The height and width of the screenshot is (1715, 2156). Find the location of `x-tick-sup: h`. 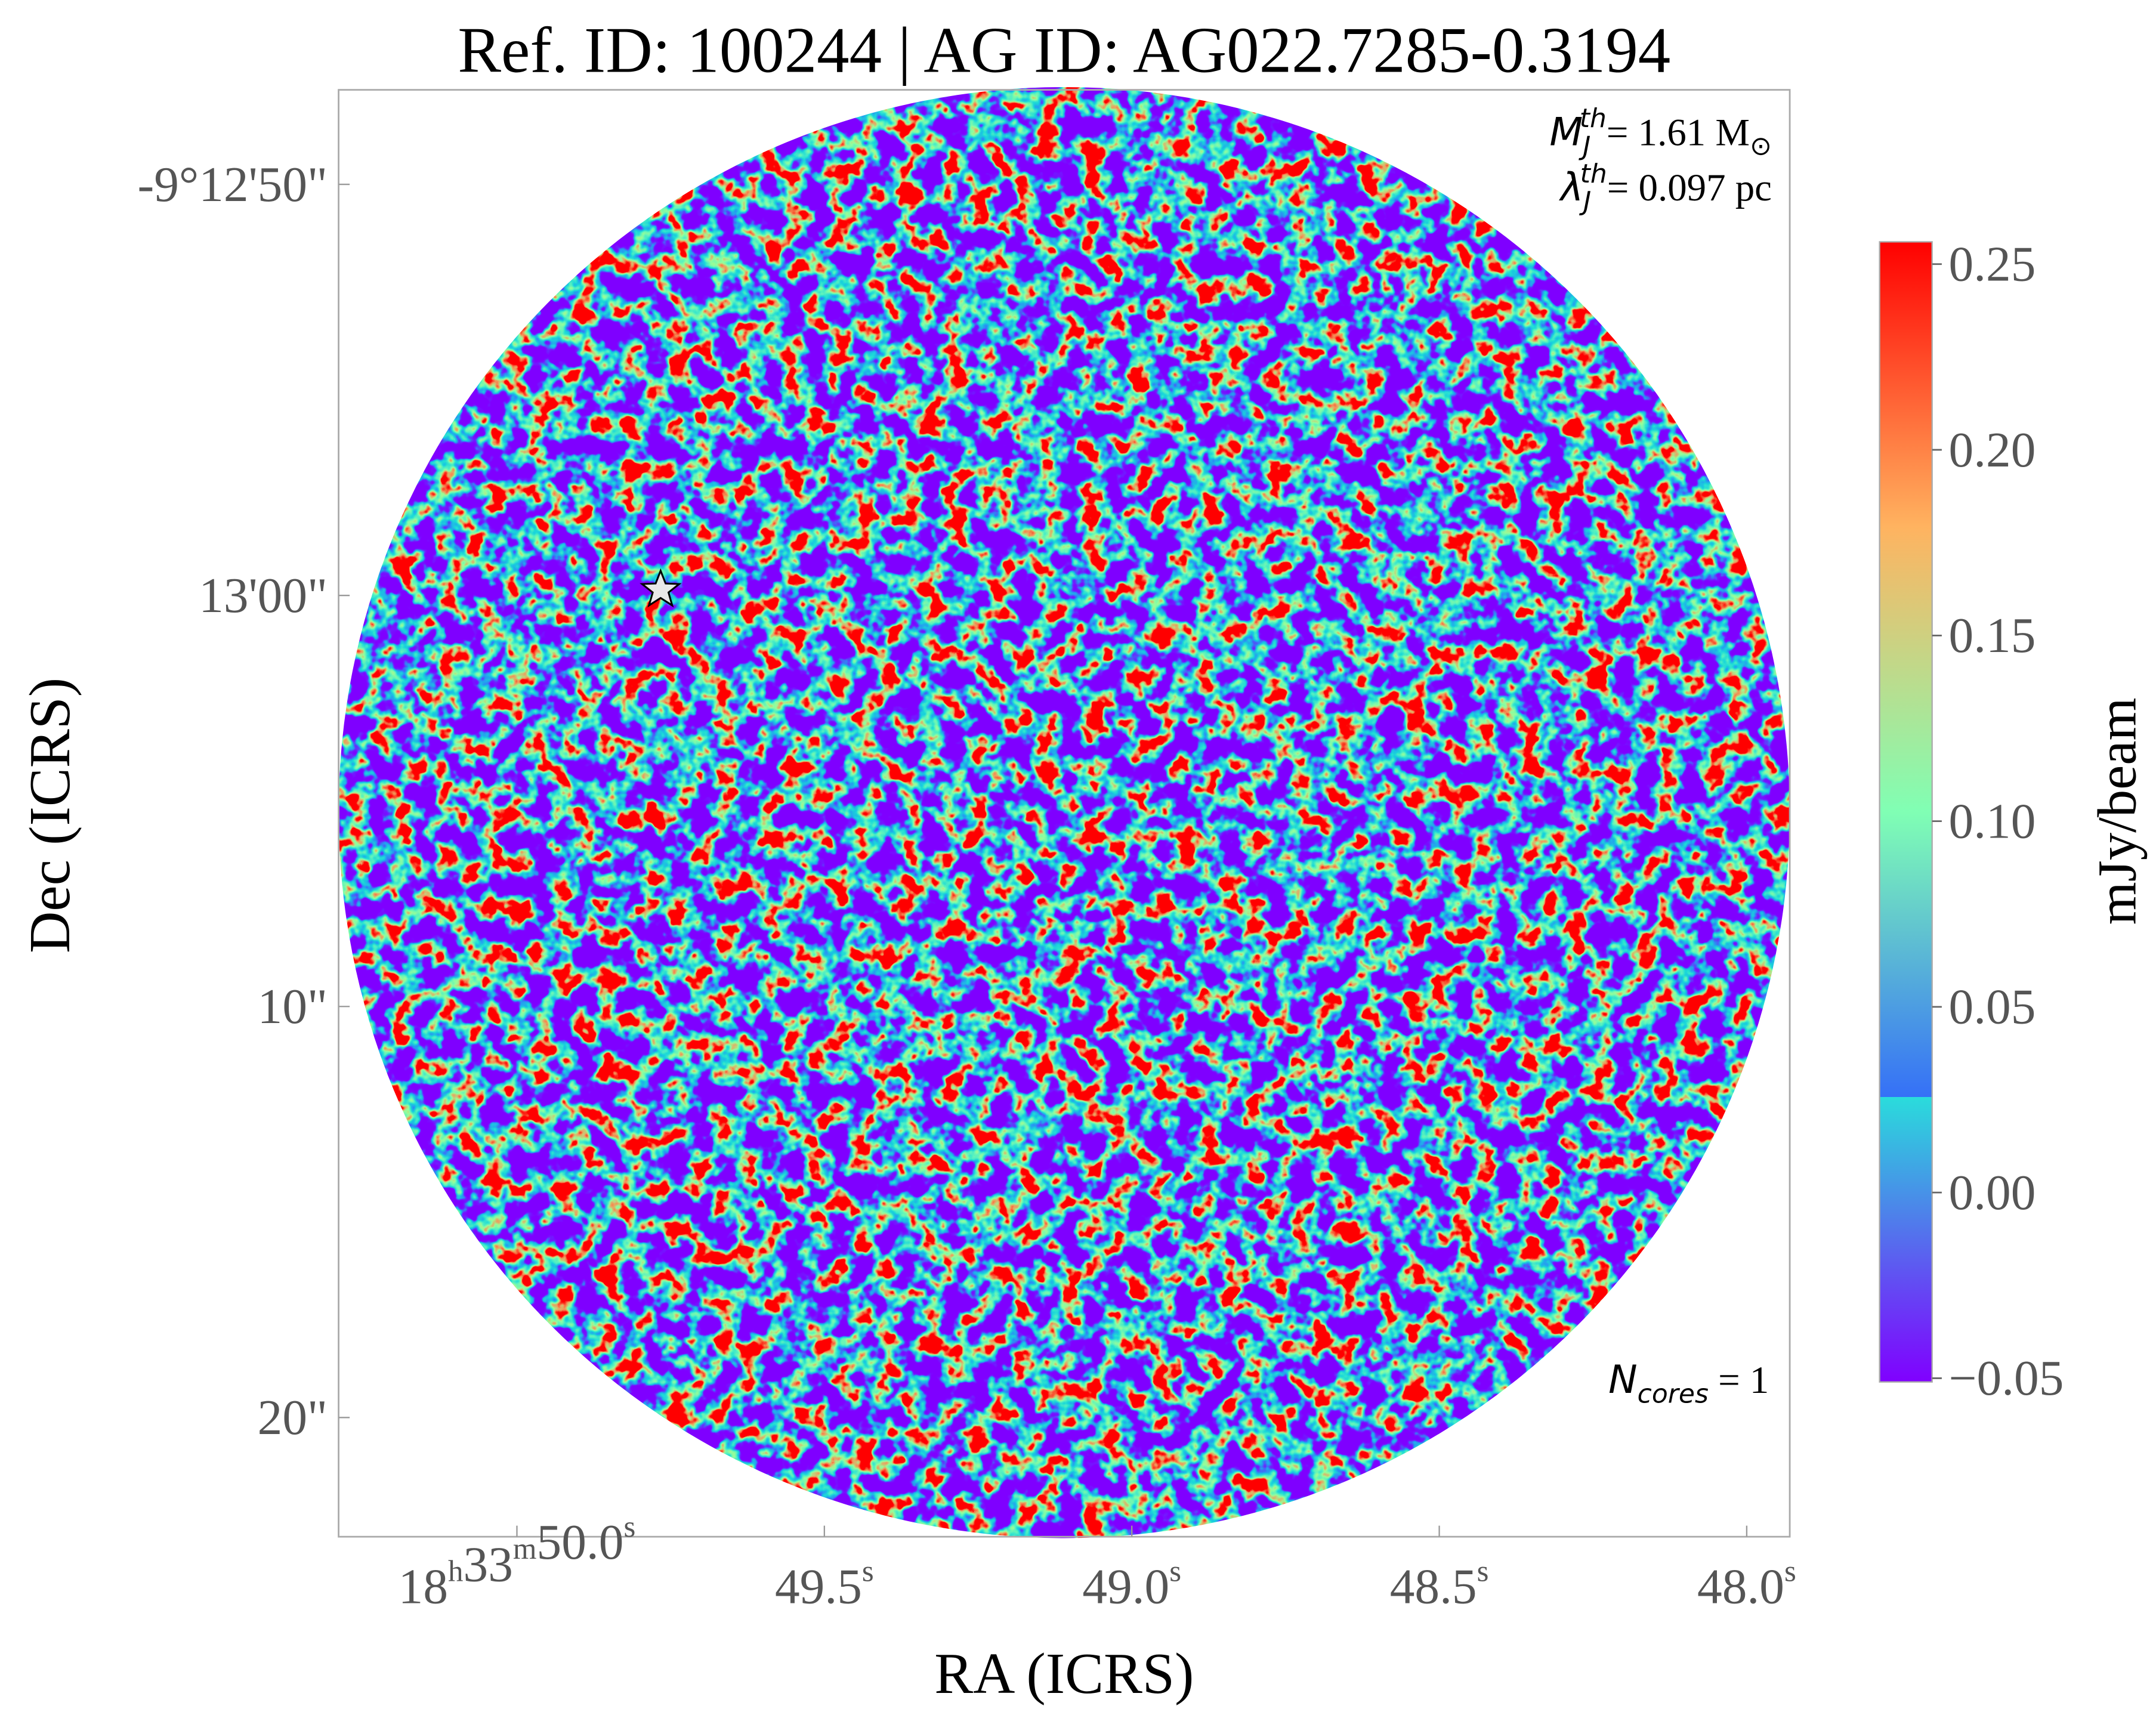

x-tick-sup: h is located at coordinates (456, 1571).